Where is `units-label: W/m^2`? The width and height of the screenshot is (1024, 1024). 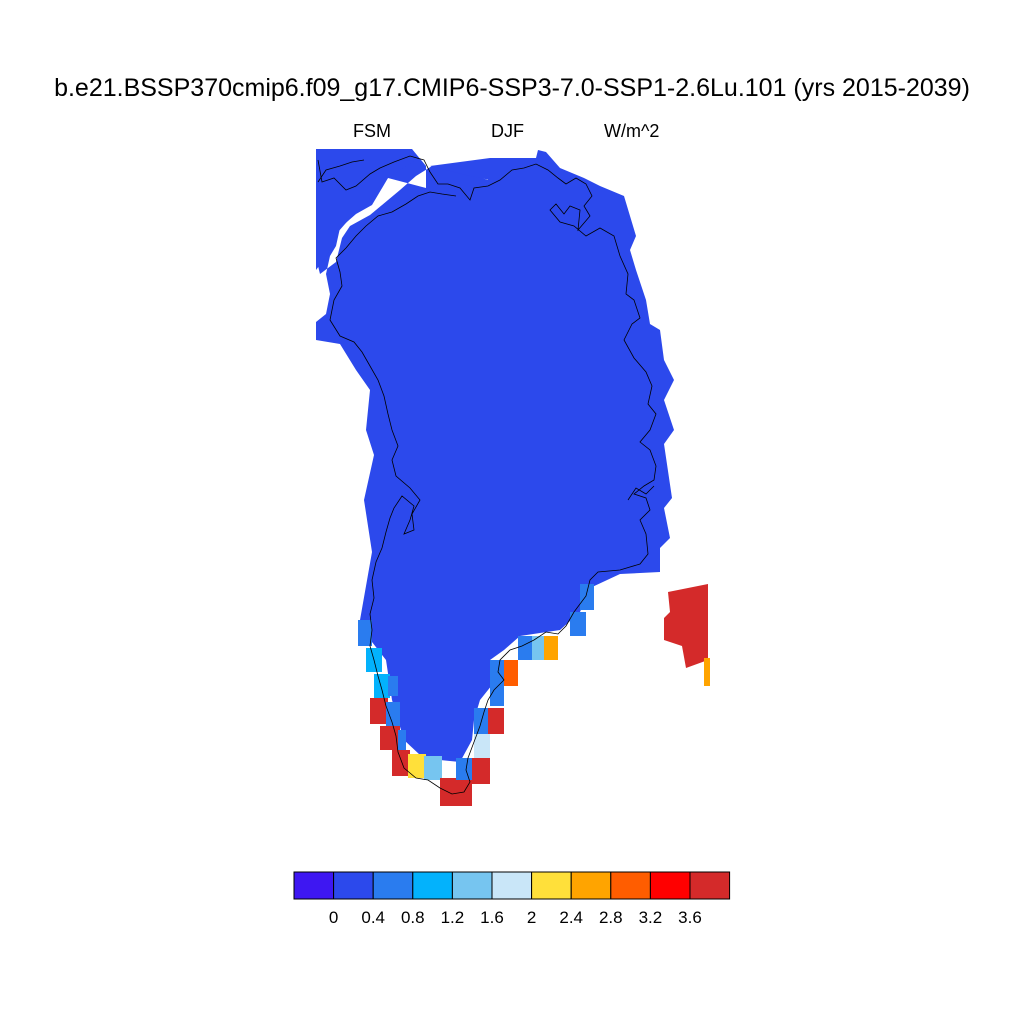 units-label: W/m^2 is located at coordinates (632, 131).